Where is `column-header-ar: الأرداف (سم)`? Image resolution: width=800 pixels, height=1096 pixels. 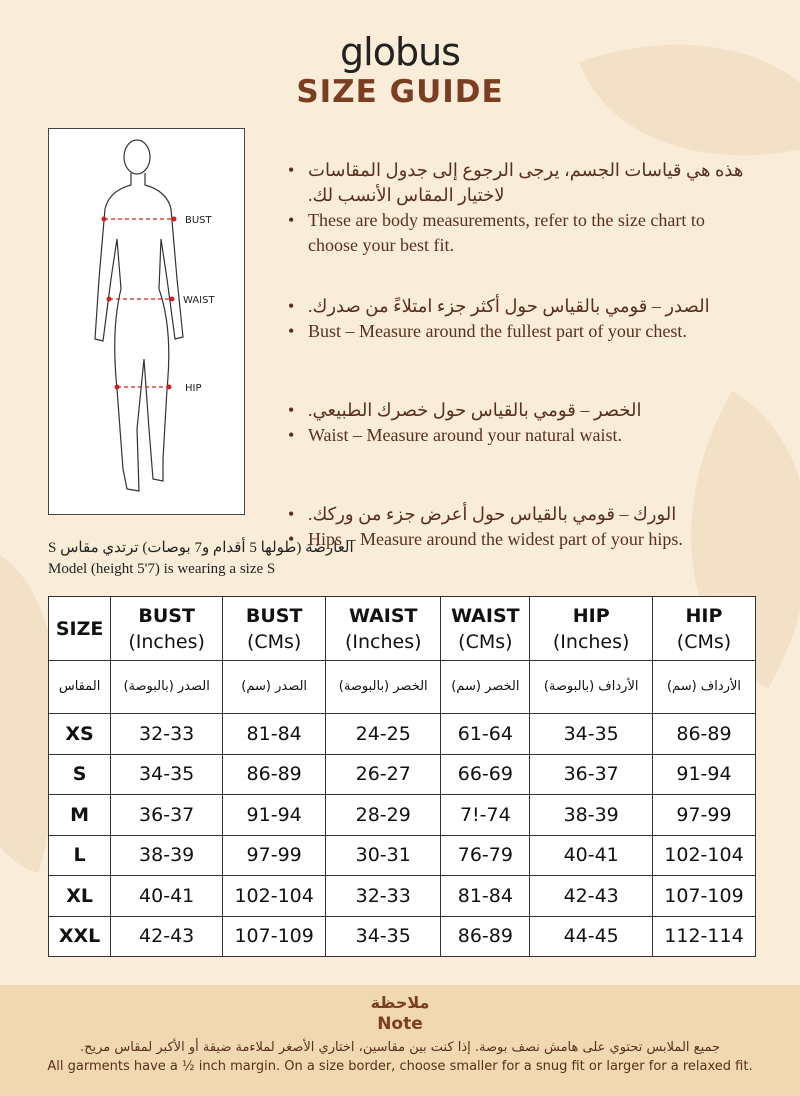
column-header-ar: الأرداف (سم) is located at coordinates (704, 687).